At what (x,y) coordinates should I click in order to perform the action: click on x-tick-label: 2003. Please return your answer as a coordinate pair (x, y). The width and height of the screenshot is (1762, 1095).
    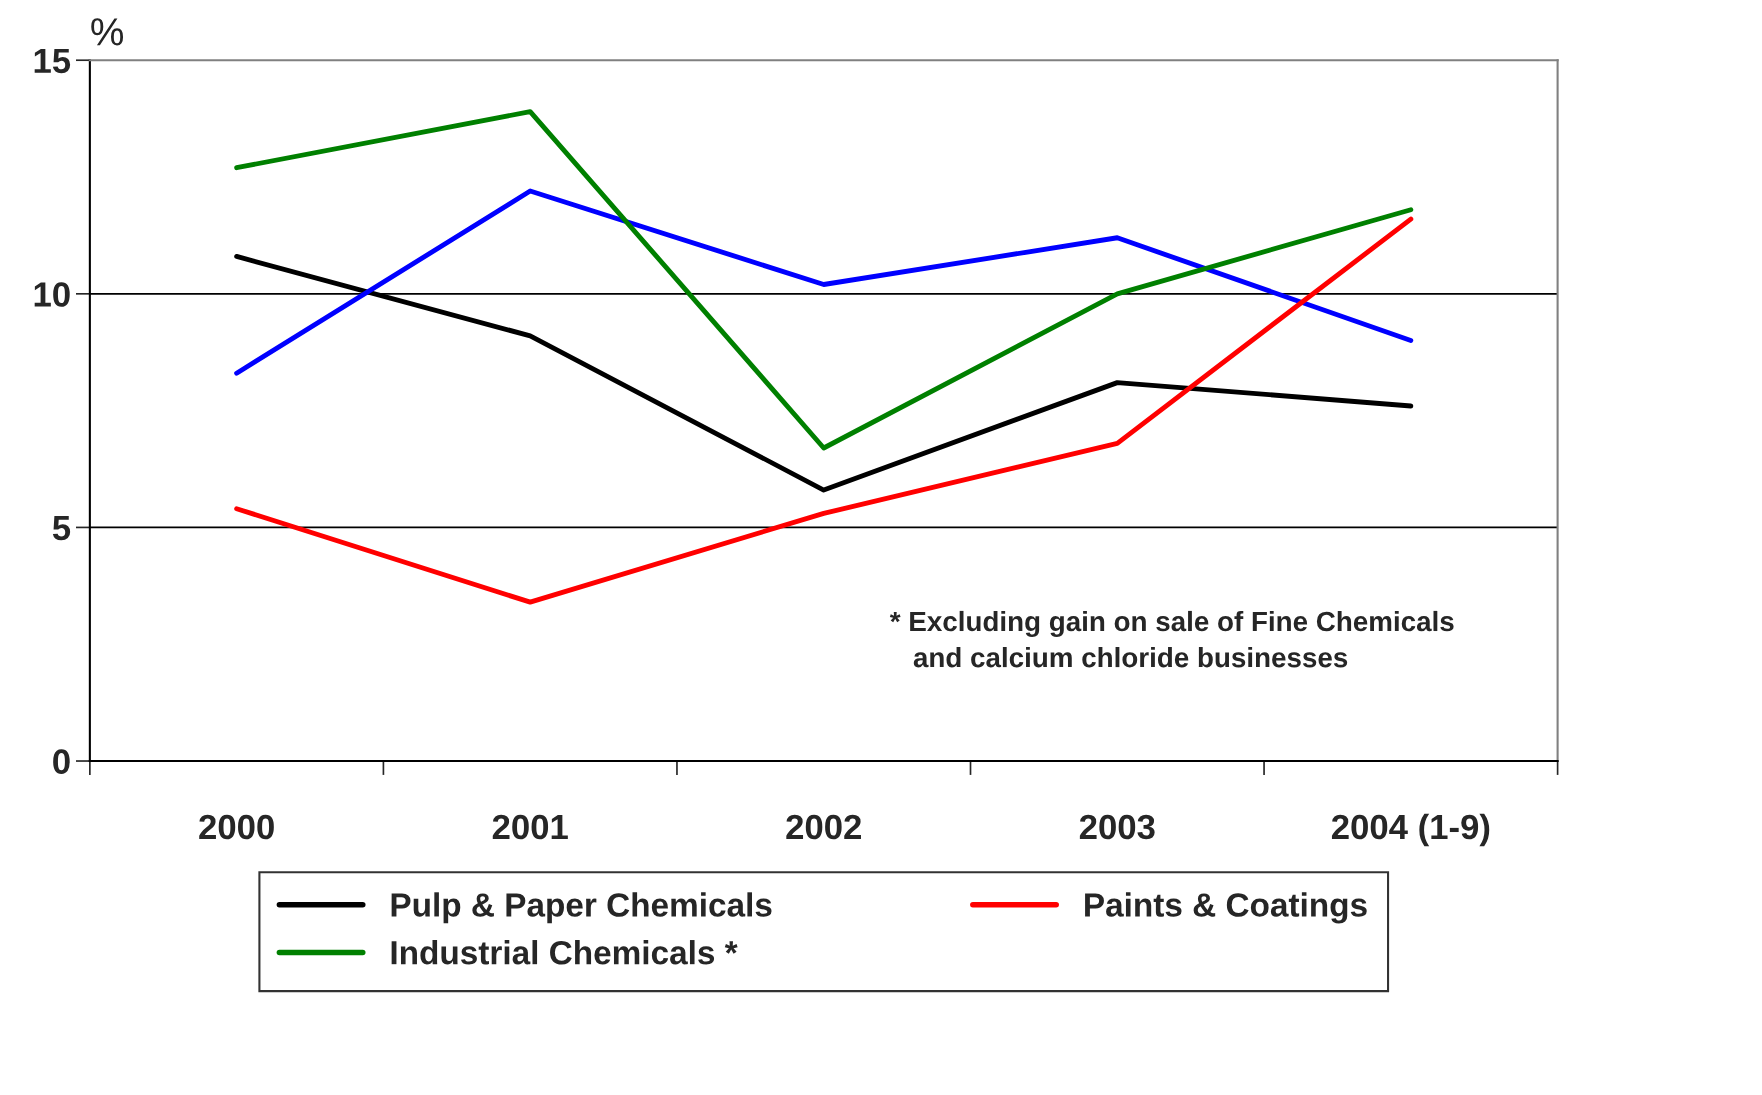
    Looking at the image, I should click on (1117, 827).